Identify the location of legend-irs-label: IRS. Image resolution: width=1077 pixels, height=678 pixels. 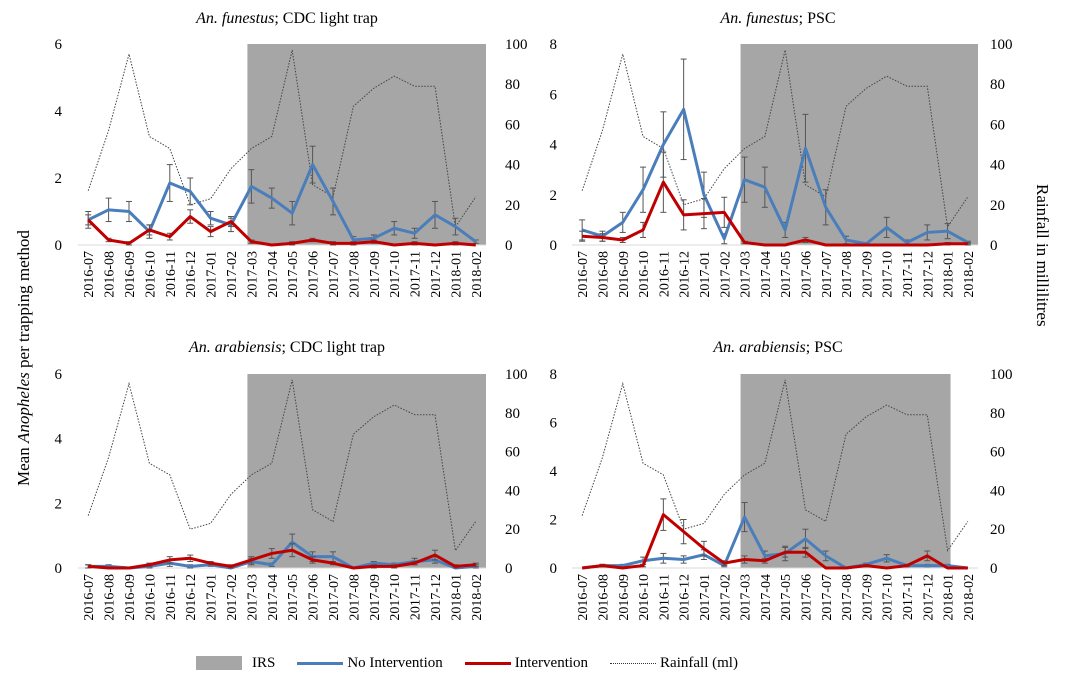
(264, 662).